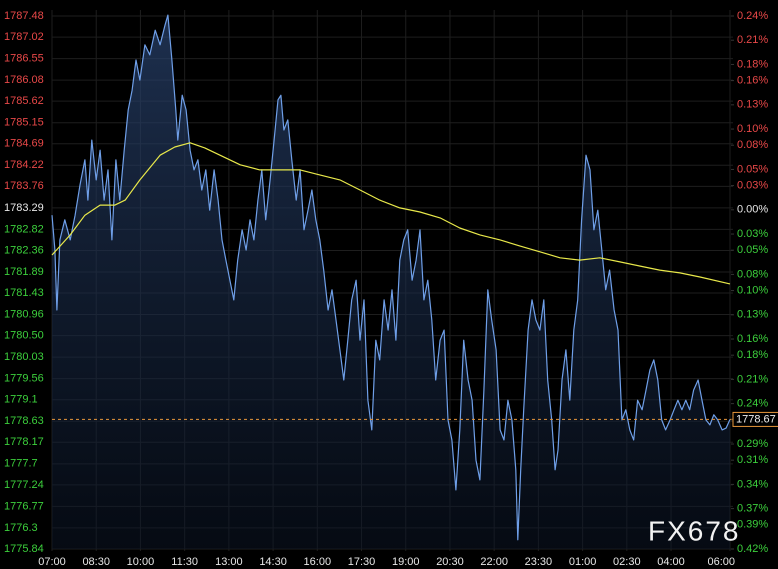  I want to click on y-tick-label: 1779.56, so click(24, 379).